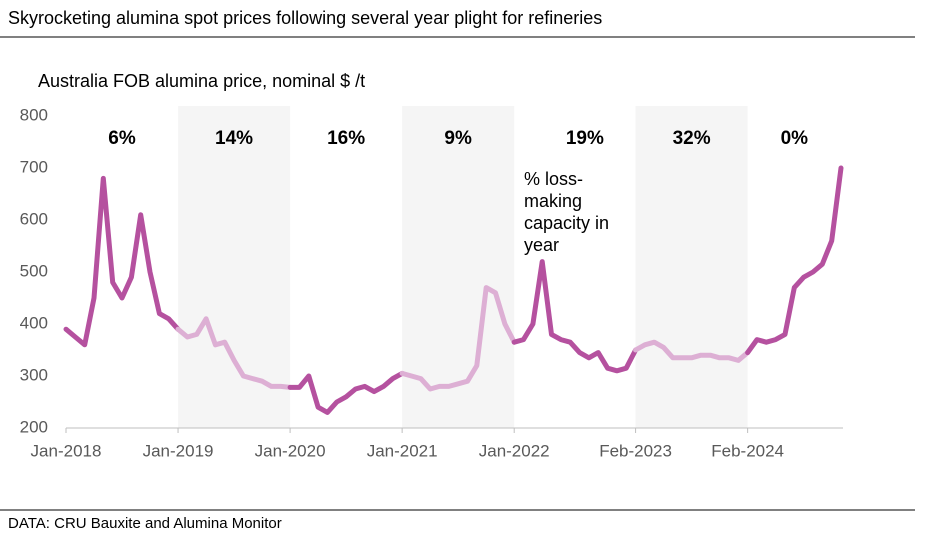  I want to click on y-tick-label: 500, so click(34, 270).